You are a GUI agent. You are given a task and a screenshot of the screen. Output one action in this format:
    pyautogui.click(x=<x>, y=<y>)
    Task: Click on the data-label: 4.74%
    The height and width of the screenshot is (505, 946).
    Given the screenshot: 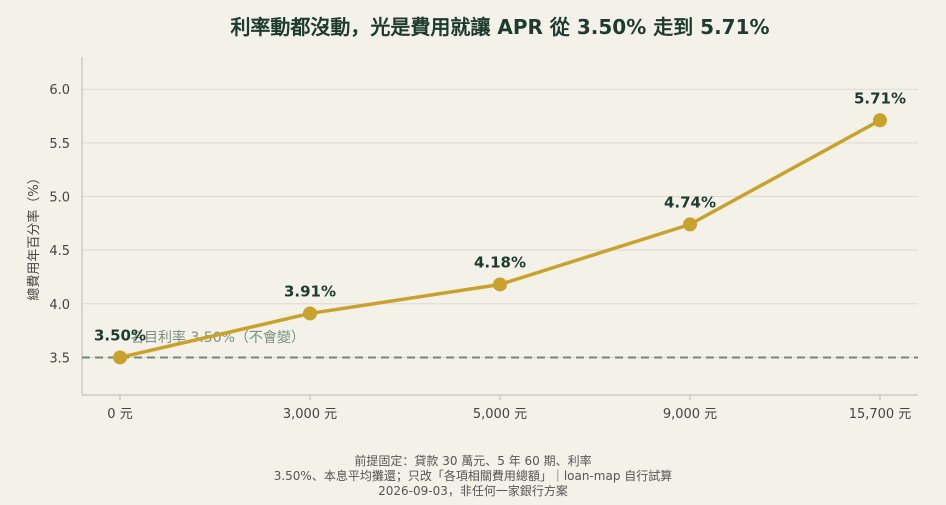 What is the action you would take?
    pyautogui.click(x=690, y=202)
    